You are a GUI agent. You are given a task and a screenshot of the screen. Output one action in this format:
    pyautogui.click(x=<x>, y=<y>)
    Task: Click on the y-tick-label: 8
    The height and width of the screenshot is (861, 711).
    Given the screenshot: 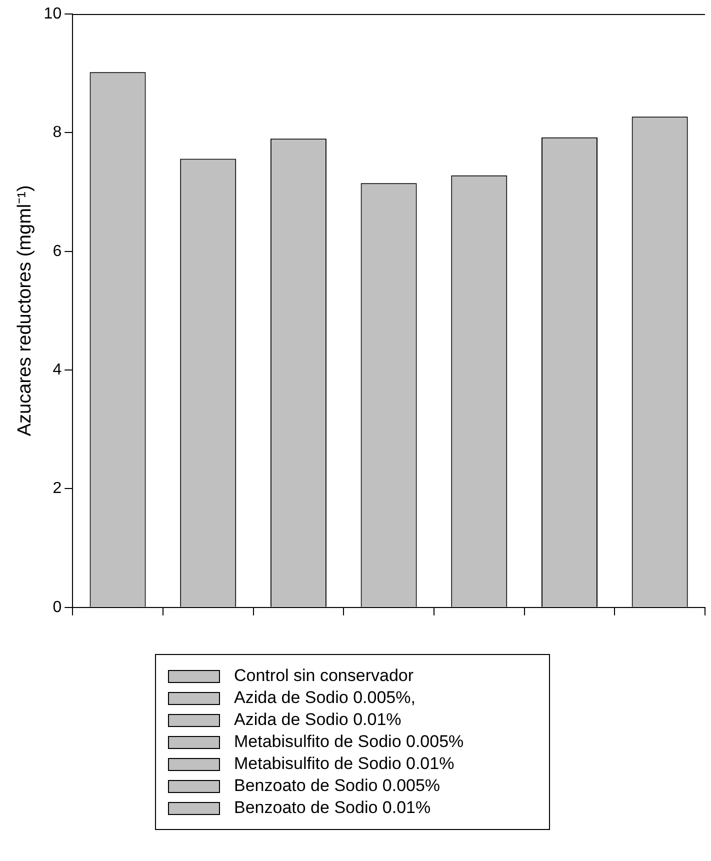 What is the action you would take?
    pyautogui.click(x=57, y=133)
    